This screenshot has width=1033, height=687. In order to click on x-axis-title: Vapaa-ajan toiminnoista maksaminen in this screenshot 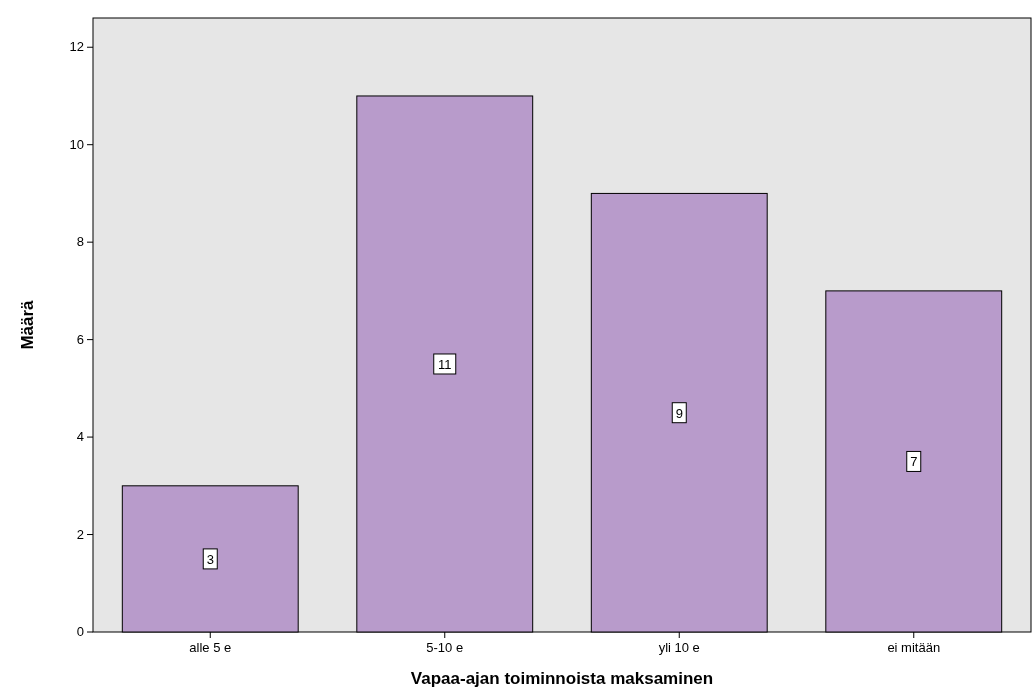, I will do `click(562, 678)`.